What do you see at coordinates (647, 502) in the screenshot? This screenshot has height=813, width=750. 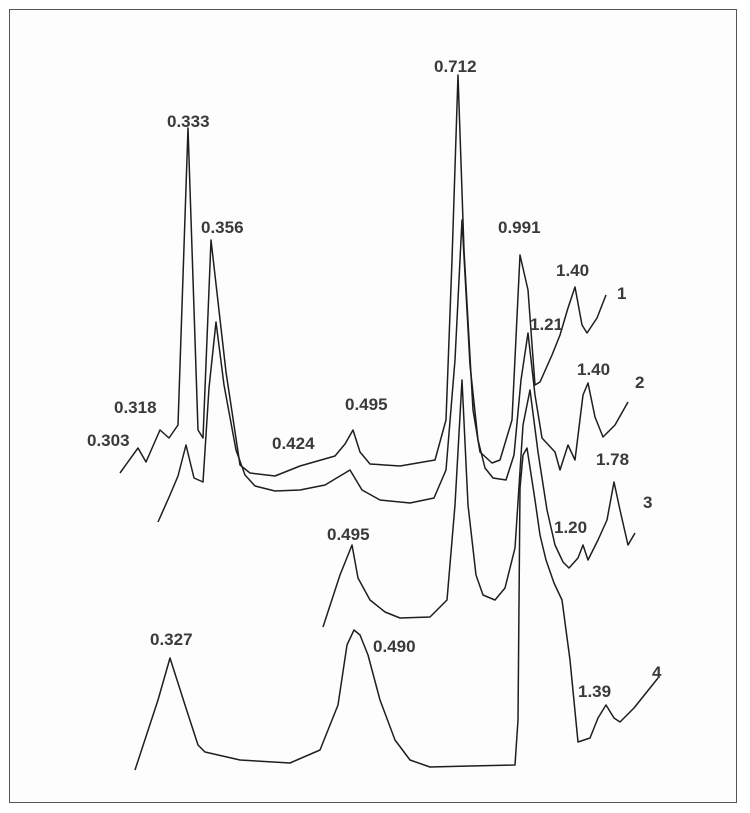 I see `trace-number-label: 3` at bounding box center [647, 502].